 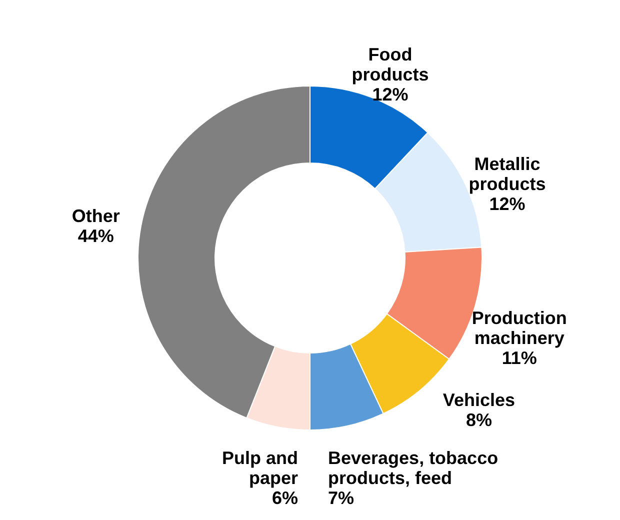 I want to click on data-label: 44%, so click(x=96, y=236).